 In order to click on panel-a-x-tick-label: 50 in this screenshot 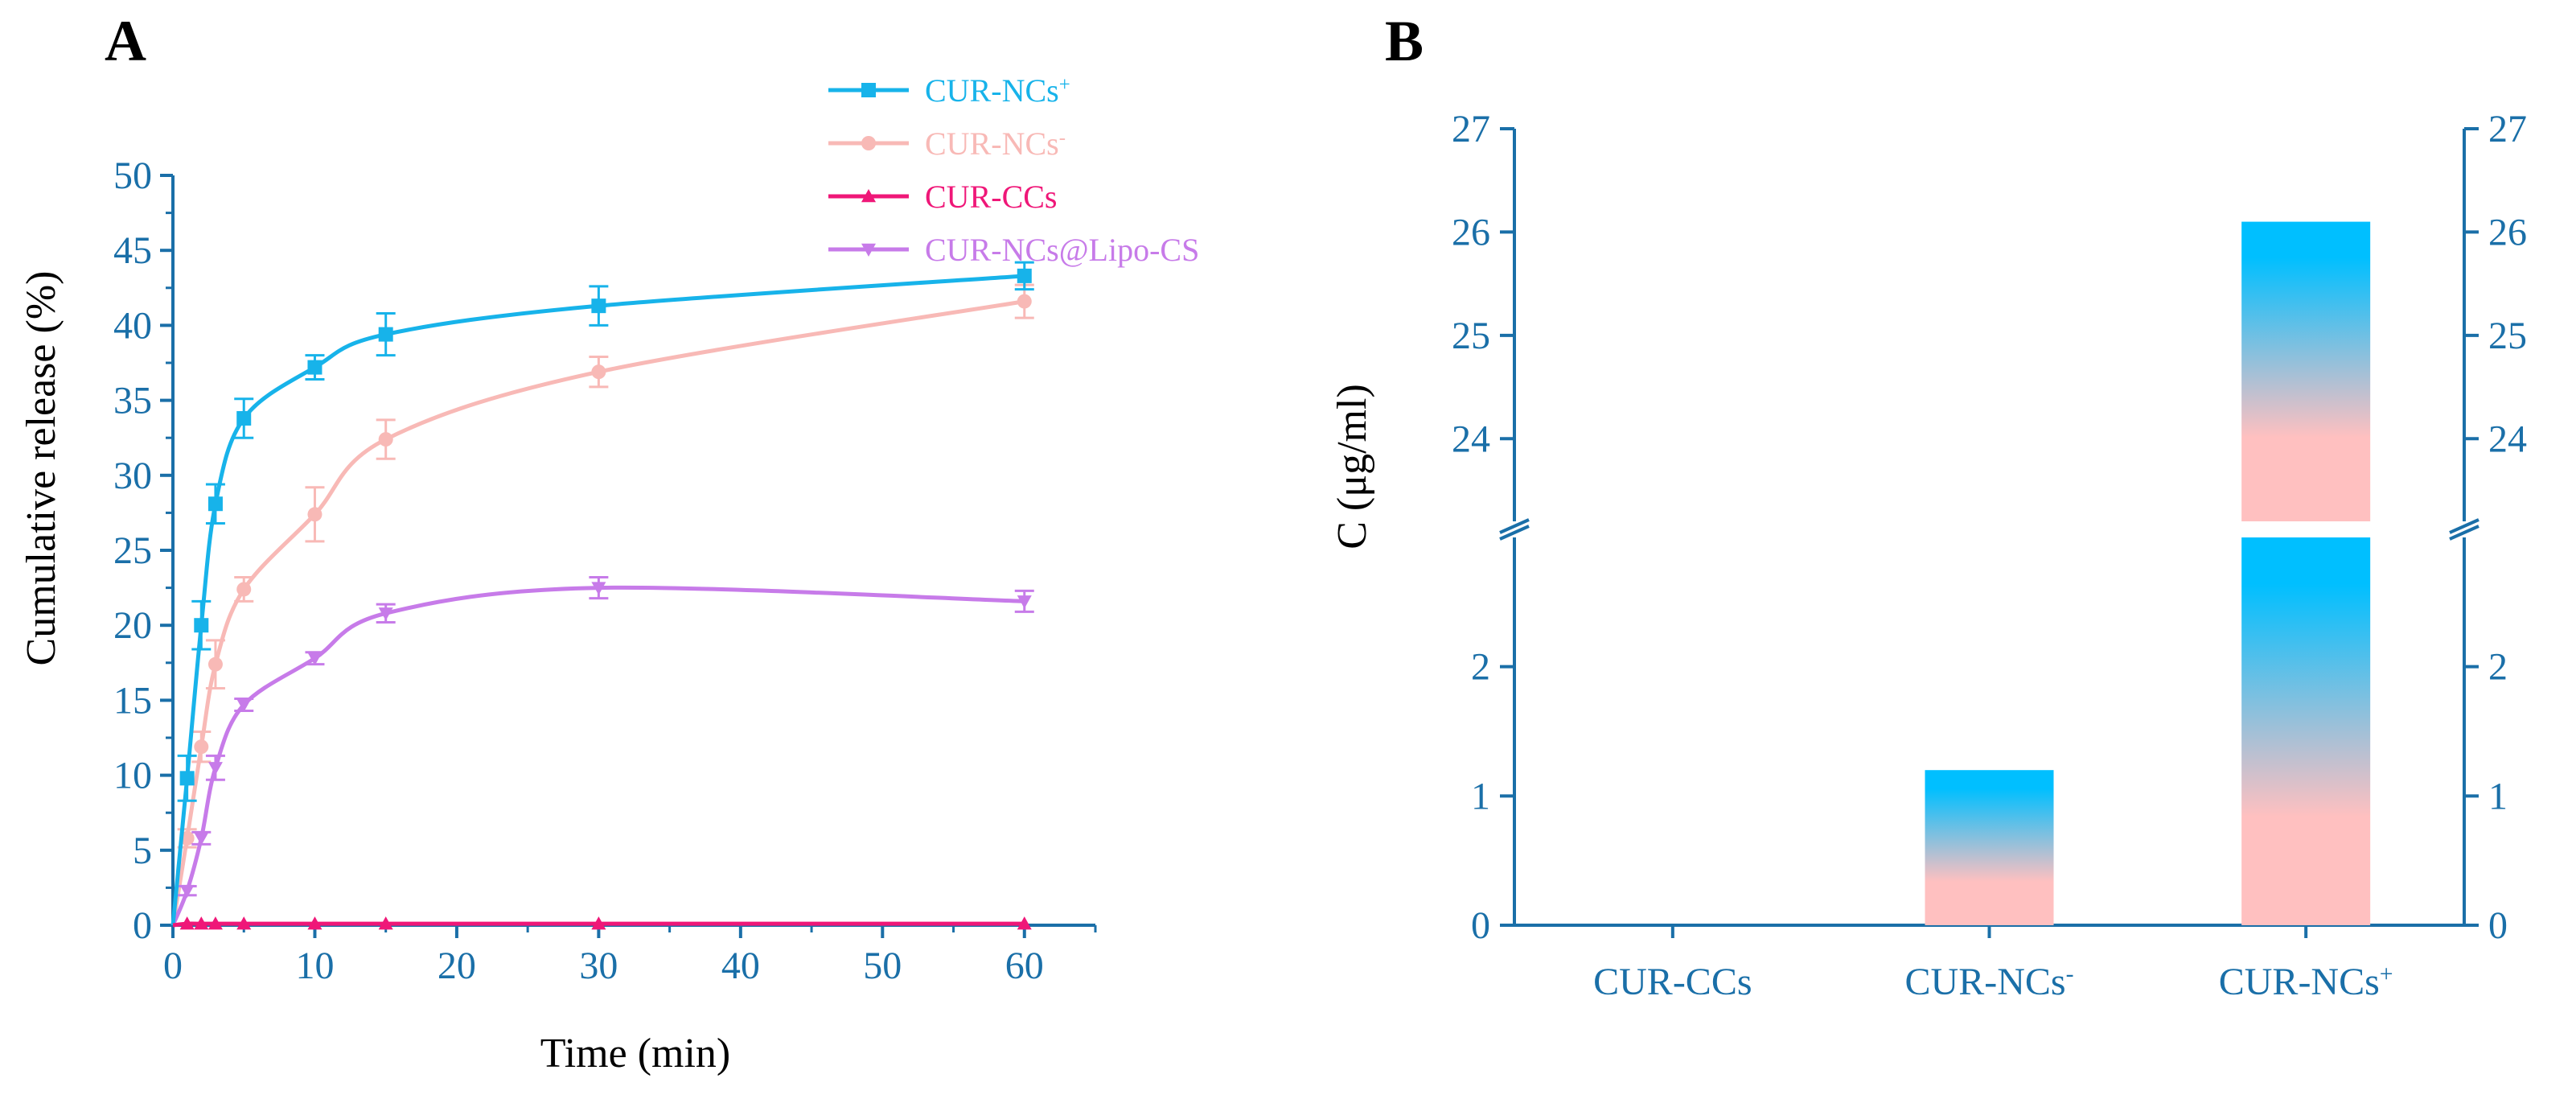, I will do `click(882, 966)`.